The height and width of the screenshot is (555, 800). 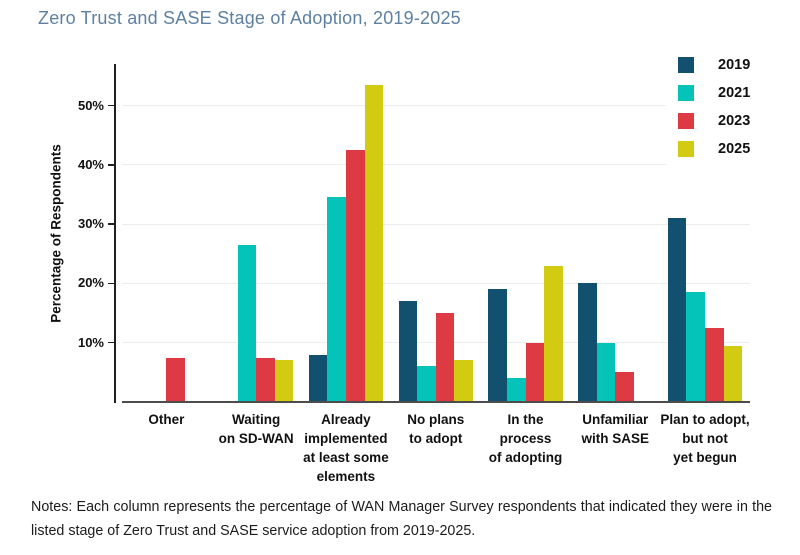 What do you see at coordinates (734, 149) in the screenshot?
I see `legend-label: 2025` at bounding box center [734, 149].